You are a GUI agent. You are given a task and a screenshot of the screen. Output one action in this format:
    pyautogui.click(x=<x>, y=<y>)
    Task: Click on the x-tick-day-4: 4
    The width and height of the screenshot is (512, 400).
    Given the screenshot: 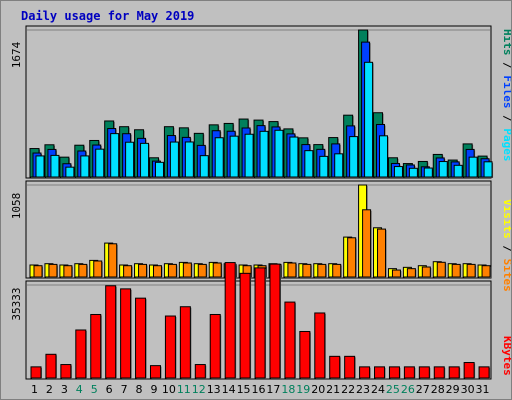 What is the action you would take?
    pyautogui.click(x=79, y=389)
    